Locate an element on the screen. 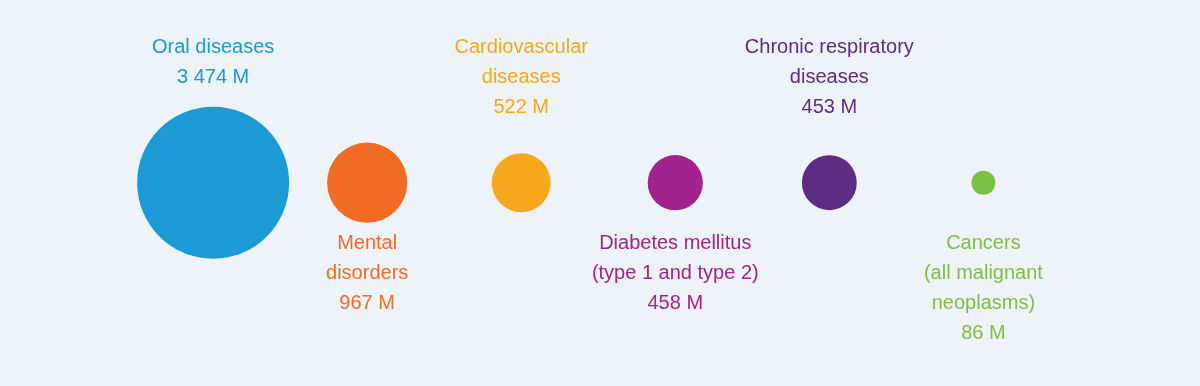  data-label: 86 M is located at coordinates (983, 331).